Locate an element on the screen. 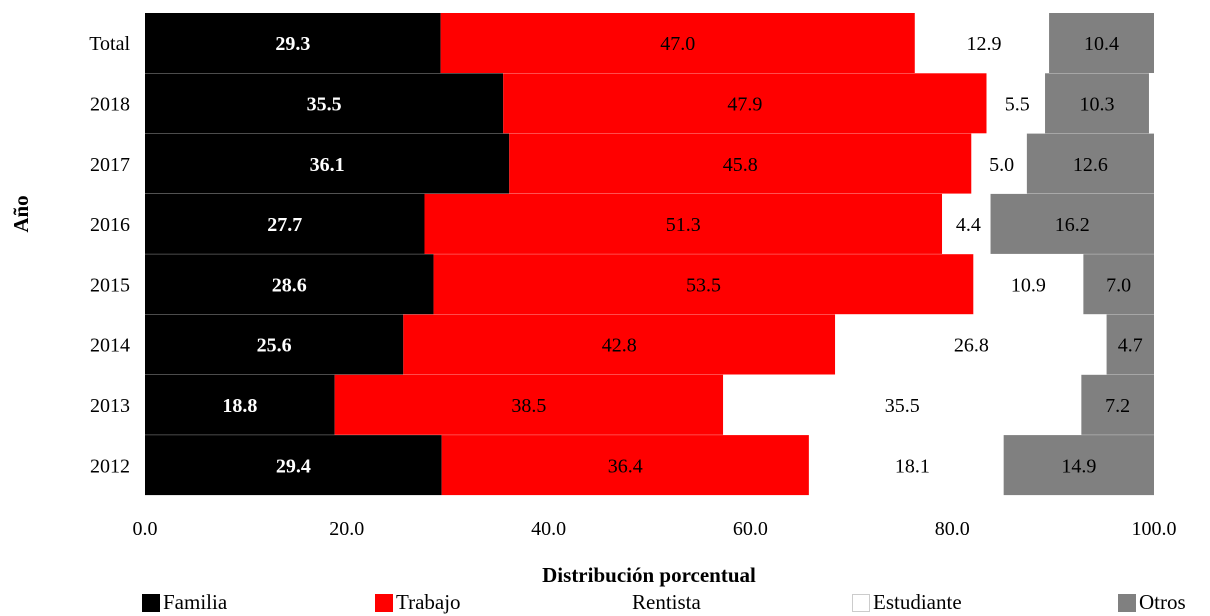  data-label-trabajo-2013: 38.5 is located at coordinates (528, 406).